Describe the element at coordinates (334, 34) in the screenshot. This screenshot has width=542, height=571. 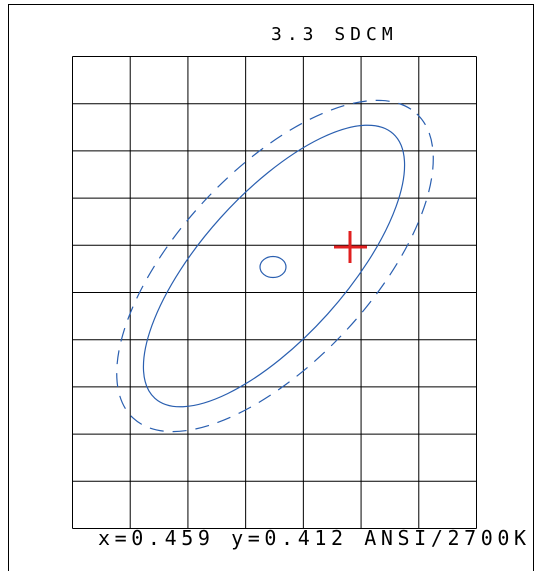
I see `title: 3.3 SDCM` at that location.